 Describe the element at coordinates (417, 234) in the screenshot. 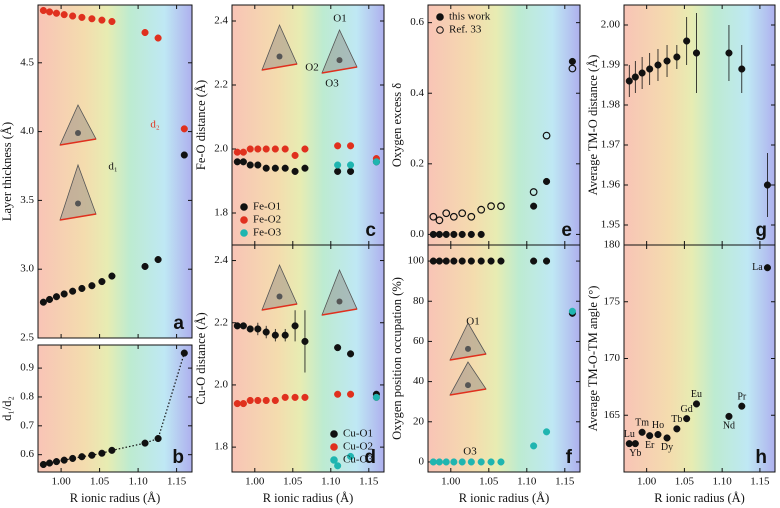

I see `y-tick-label: 0.0` at that location.